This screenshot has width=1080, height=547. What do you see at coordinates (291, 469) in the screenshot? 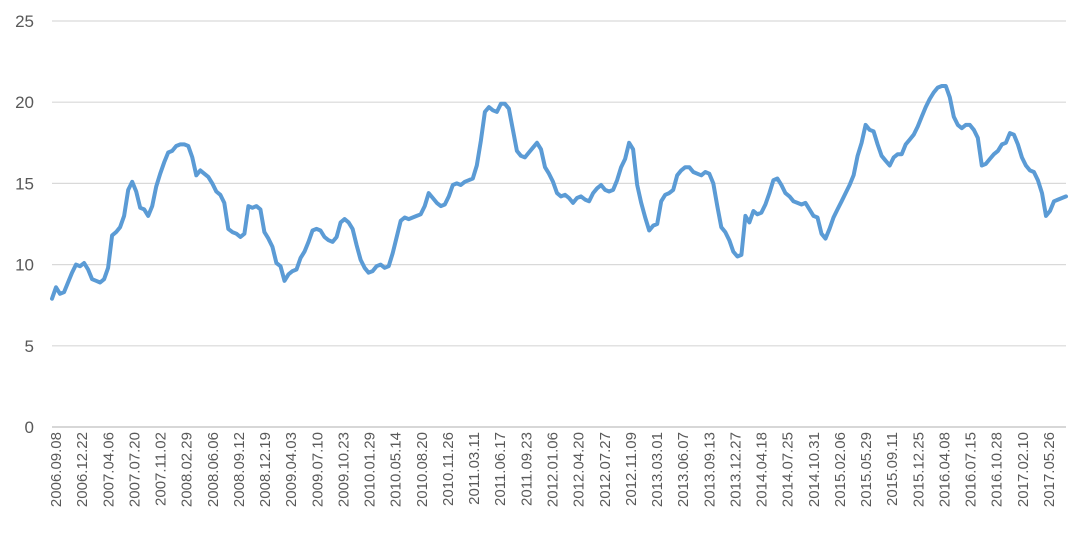
I see `x-tick-label: 2009.04.03` at bounding box center [291, 469].